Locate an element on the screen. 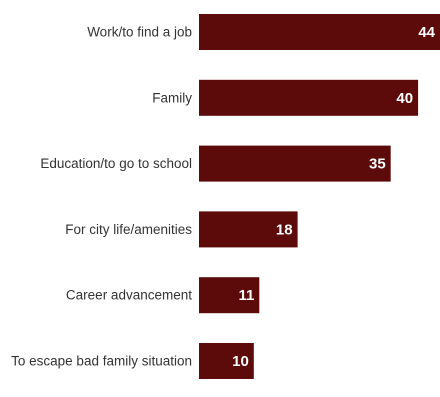  category-label-0: Work/to find a job is located at coordinates (139, 32).